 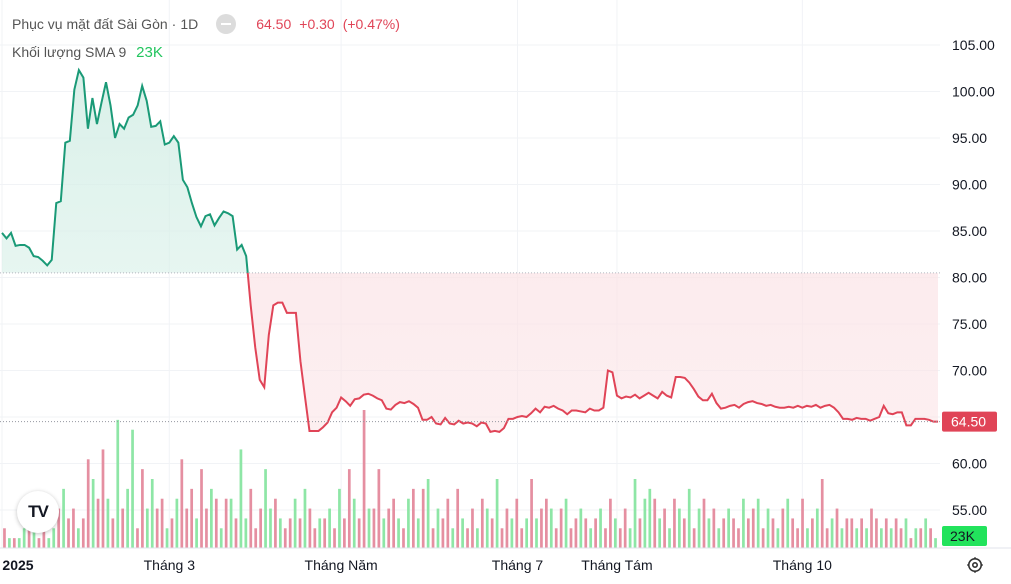 I want to click on y-tick-label: 90.00, so click(x=969, y=185).